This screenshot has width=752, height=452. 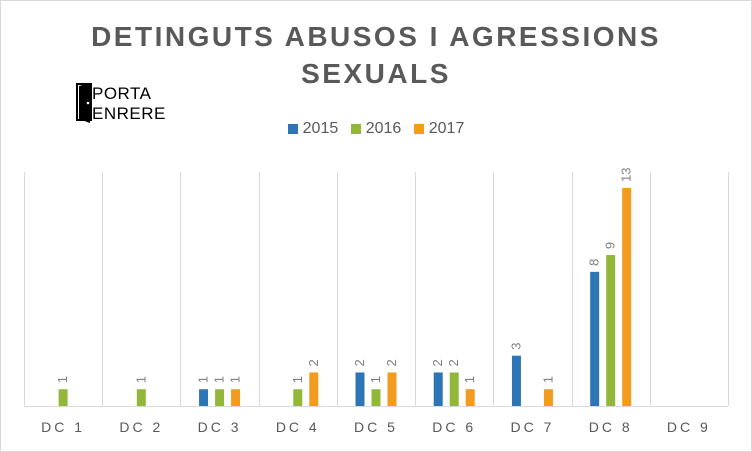 I want to click on legend: 2015 2016 2017, so click(x=376, y=129).